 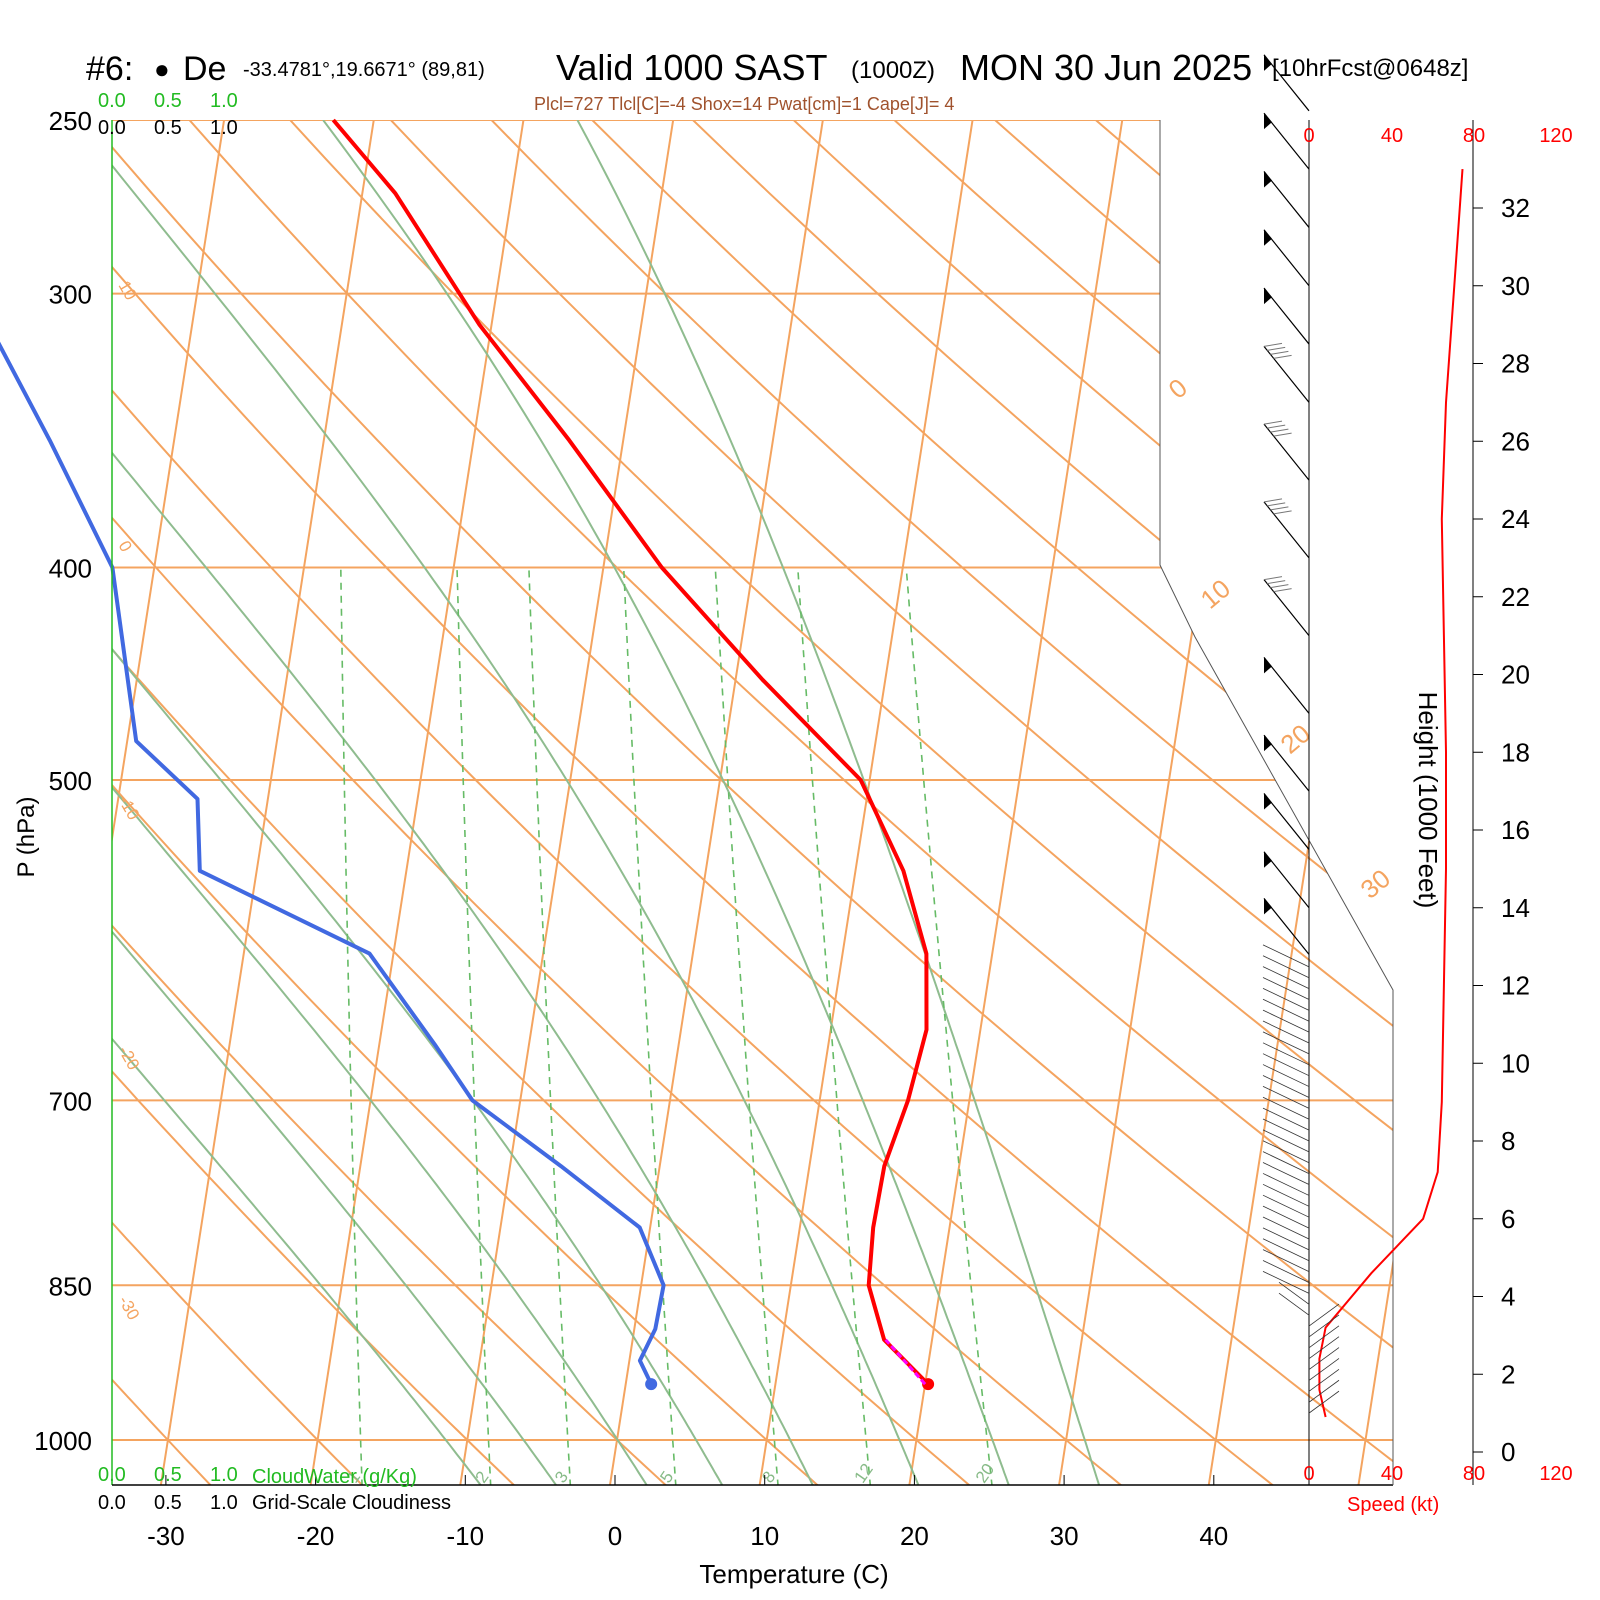 I want to click on pressure-tick-label: 700, so click(x=70, y=1101).